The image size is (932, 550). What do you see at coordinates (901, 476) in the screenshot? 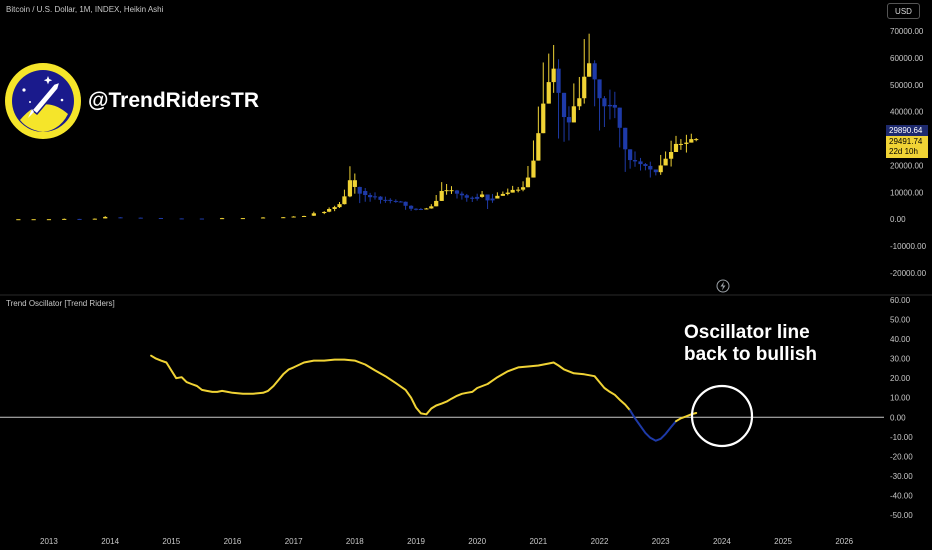
I see `osc-tick-label: -30.00` at bounding box center [901, 476].